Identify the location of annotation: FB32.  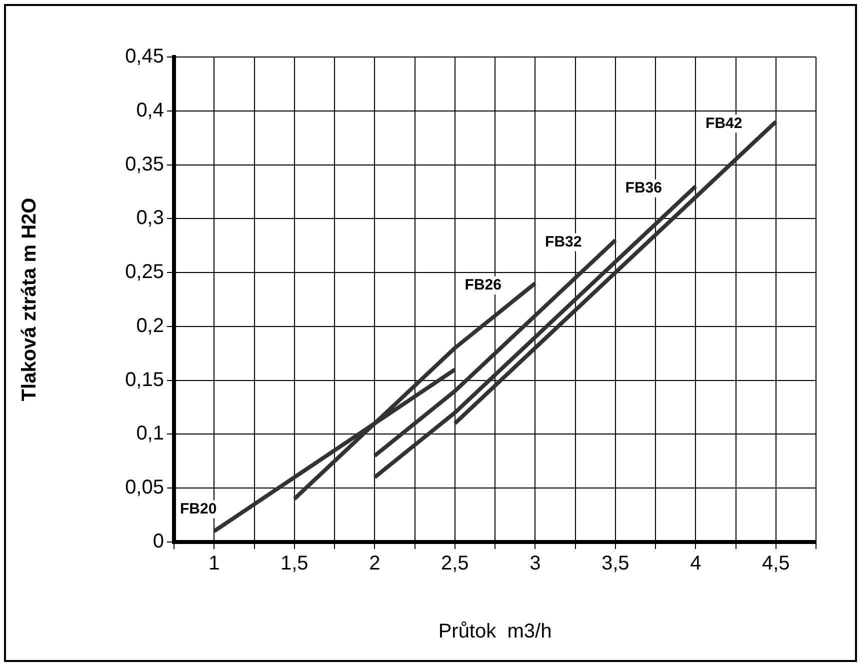
(563, 241).